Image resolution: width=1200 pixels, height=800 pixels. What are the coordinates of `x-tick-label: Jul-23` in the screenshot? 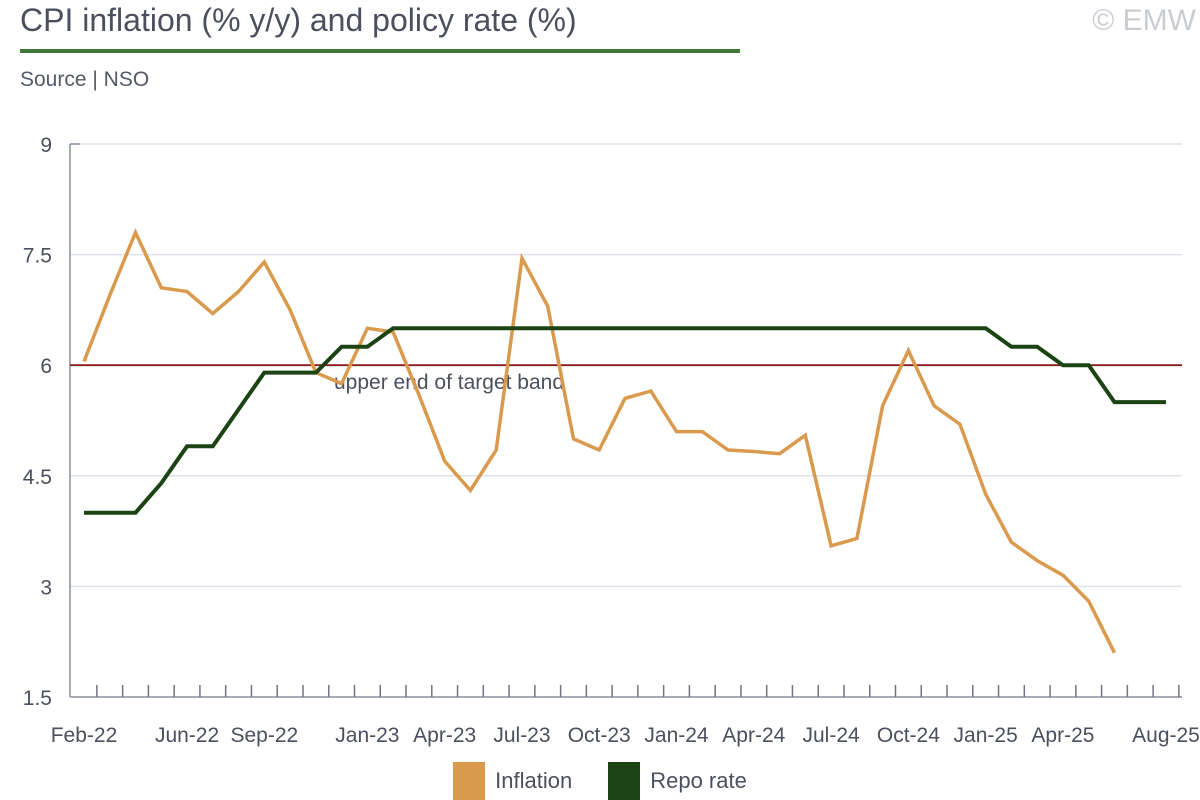 It's located at (521, 735).